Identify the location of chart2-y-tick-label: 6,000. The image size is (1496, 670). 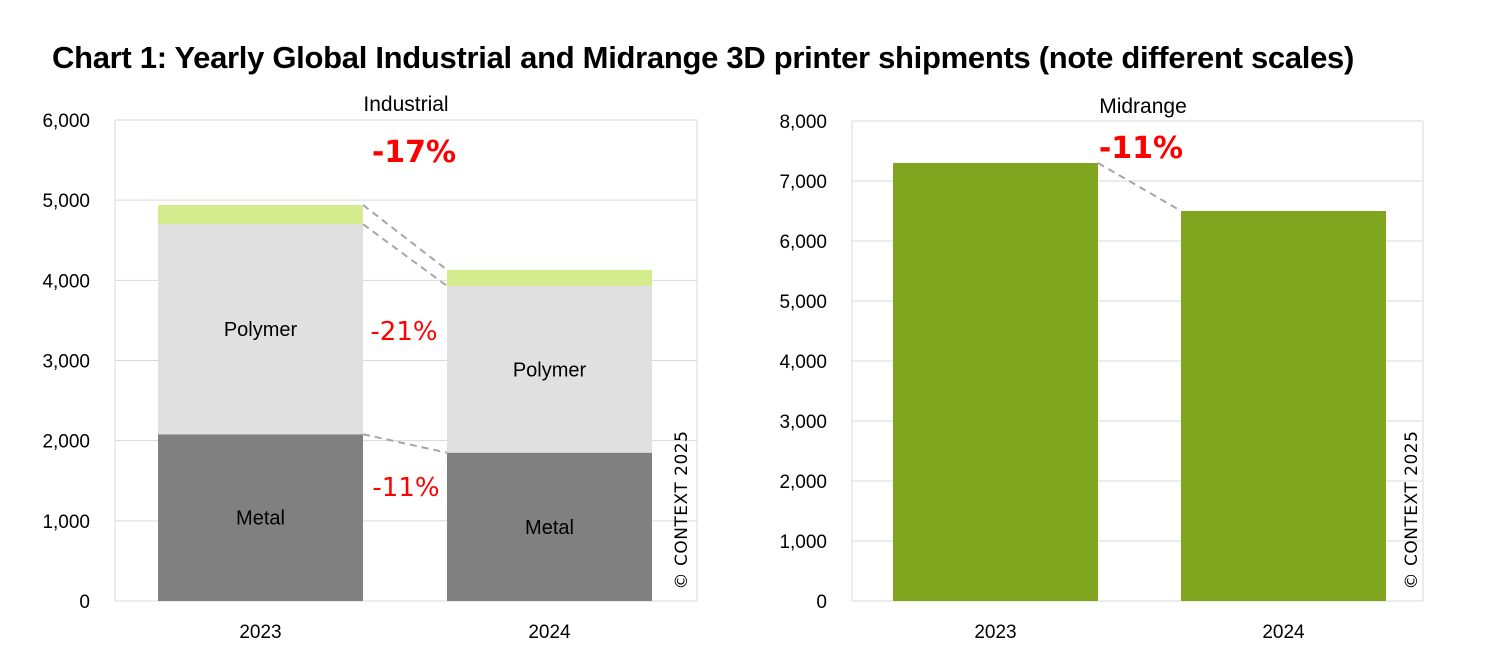
(803, 242).